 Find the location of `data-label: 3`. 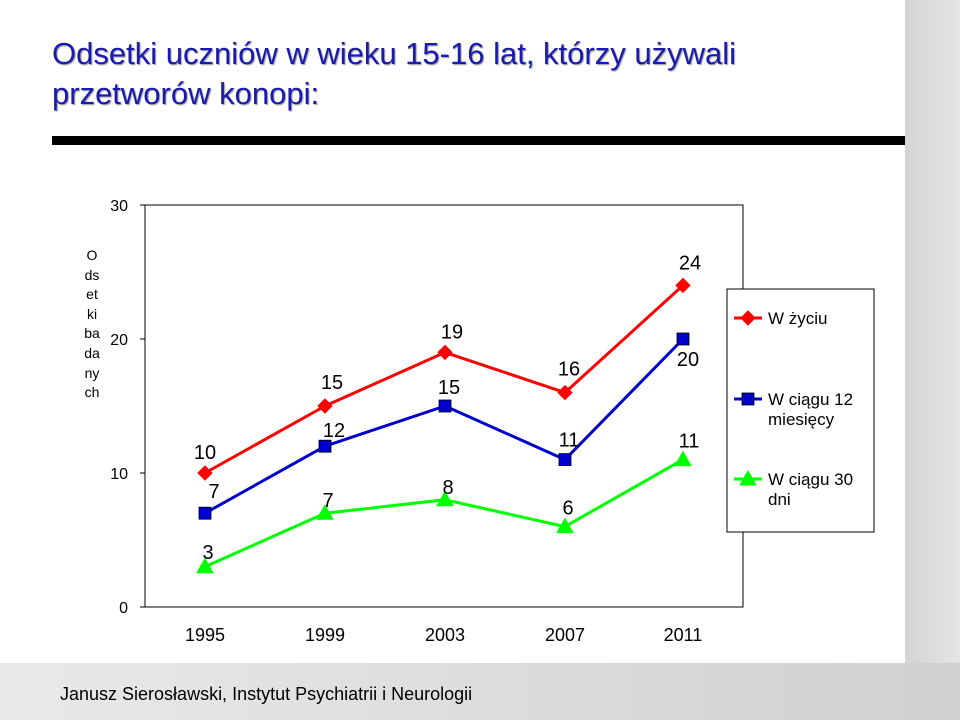

data-label: 3 is located at coordinates (207, 553).